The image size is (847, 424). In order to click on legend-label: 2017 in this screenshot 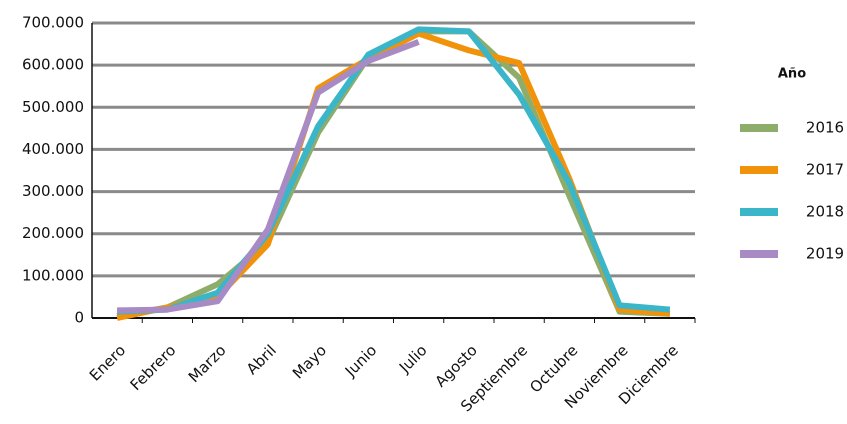, I will do `click(825, 170)`.